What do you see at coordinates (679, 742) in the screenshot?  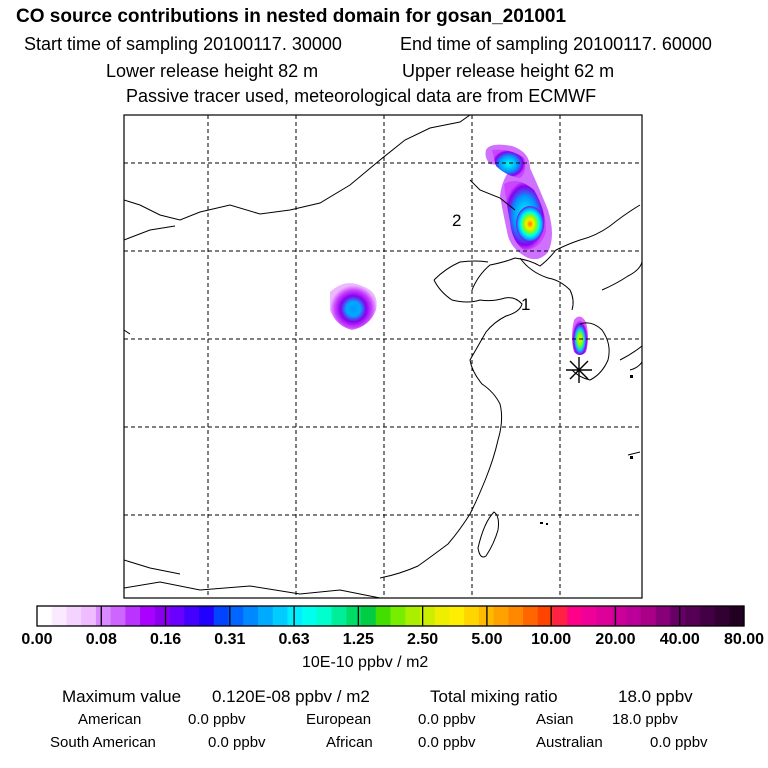 I see `source-value-australian: 0.0 ppbv` at bounding box center [679, 742].